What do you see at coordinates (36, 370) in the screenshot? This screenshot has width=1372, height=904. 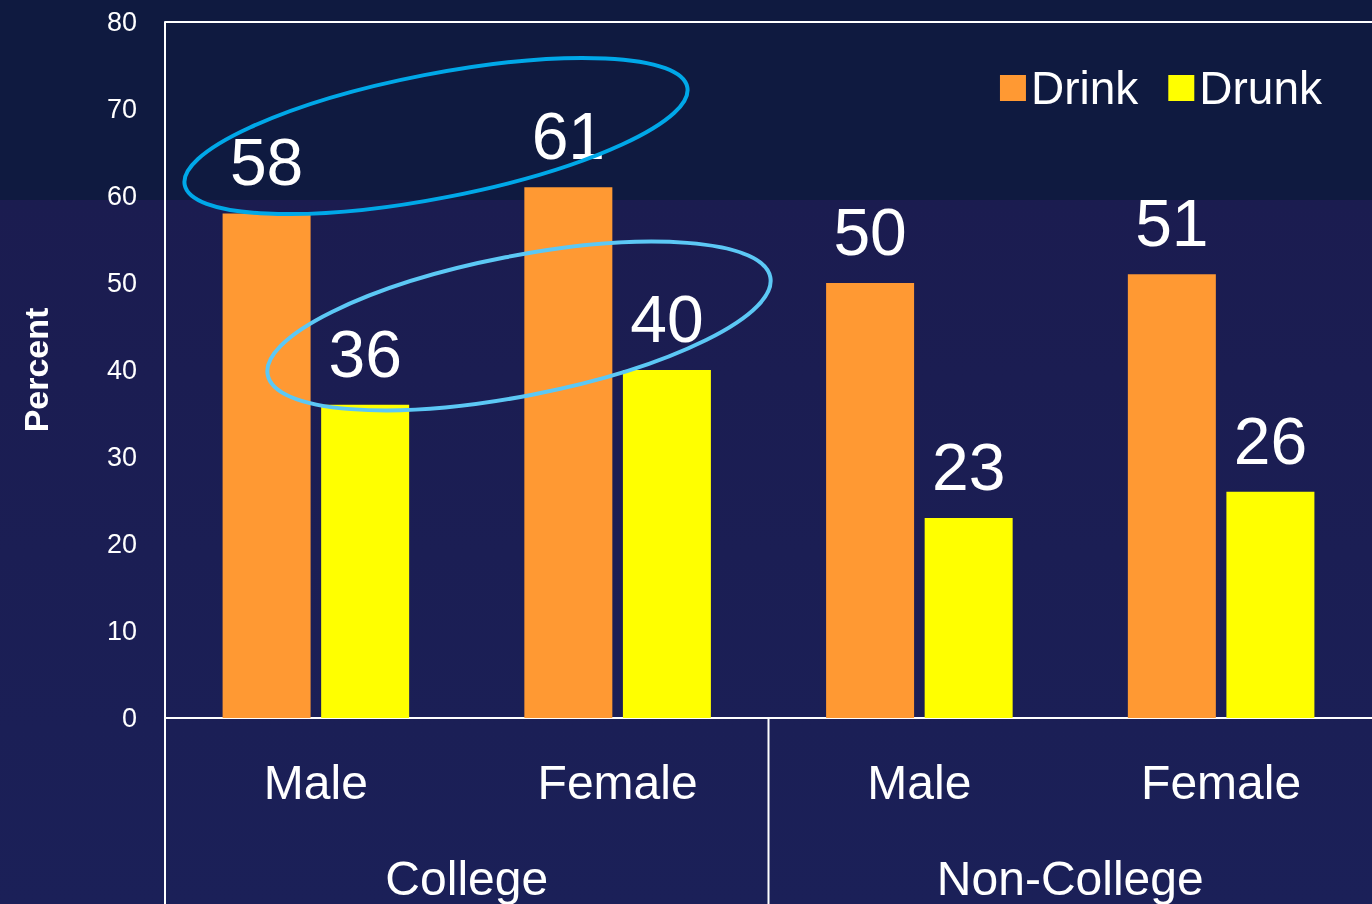 I see `y-axis-title: Percent` at bounding box center [36, 370].